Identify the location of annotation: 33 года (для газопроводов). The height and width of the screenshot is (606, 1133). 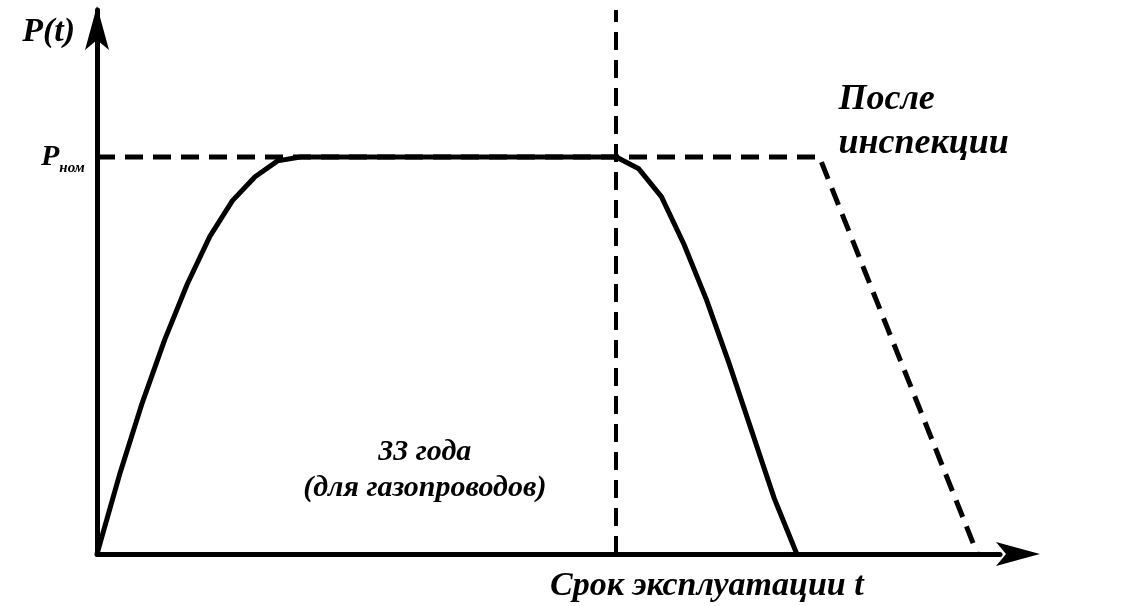
(425, 468).